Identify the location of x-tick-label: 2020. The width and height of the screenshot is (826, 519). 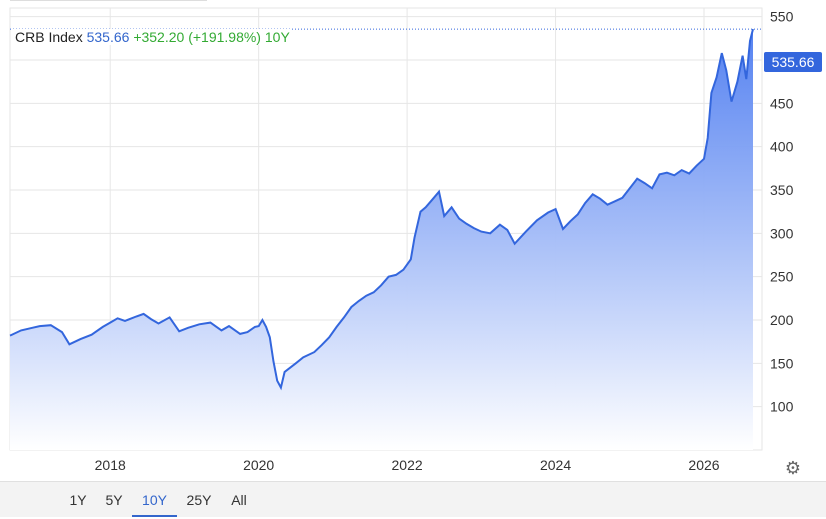
(258, 465).